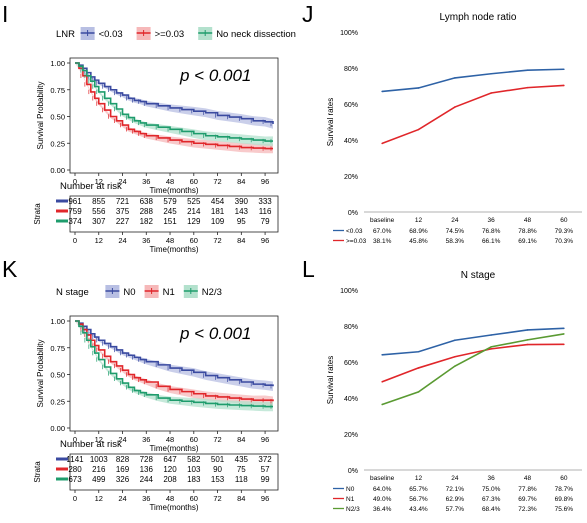  I want to click on data-label: 69.8%, so click(564, 499).